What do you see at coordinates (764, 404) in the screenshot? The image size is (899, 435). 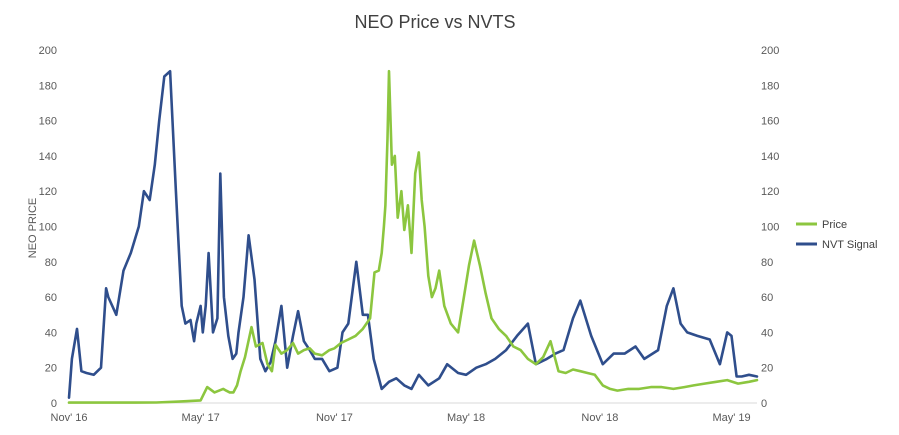 I see `y-tick-label-right: 0` at bounding box center [764, 404].